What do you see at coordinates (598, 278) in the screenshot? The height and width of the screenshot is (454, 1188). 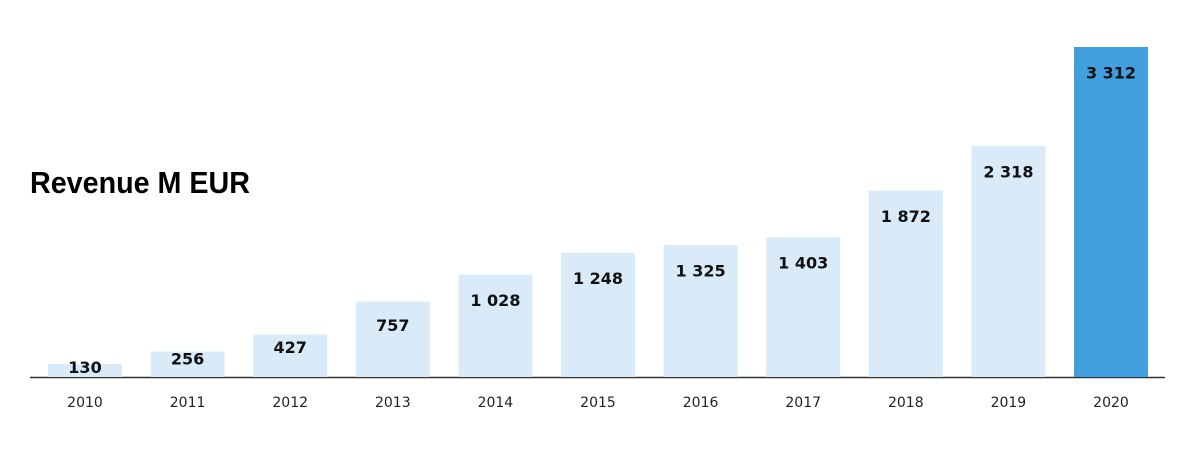 I see `value-label: 1 248` at bounding box center [598, 278].